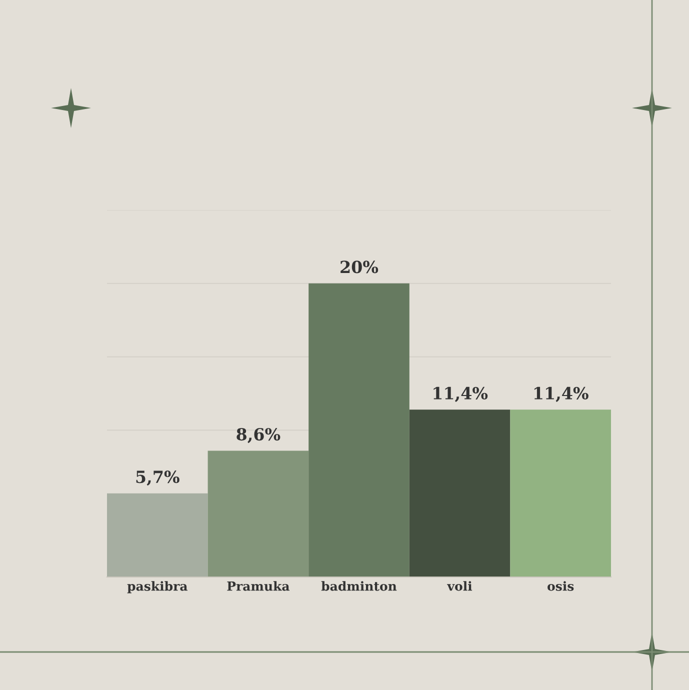  I want to click on x-tick-label: Pramuka, so click(258, 586).